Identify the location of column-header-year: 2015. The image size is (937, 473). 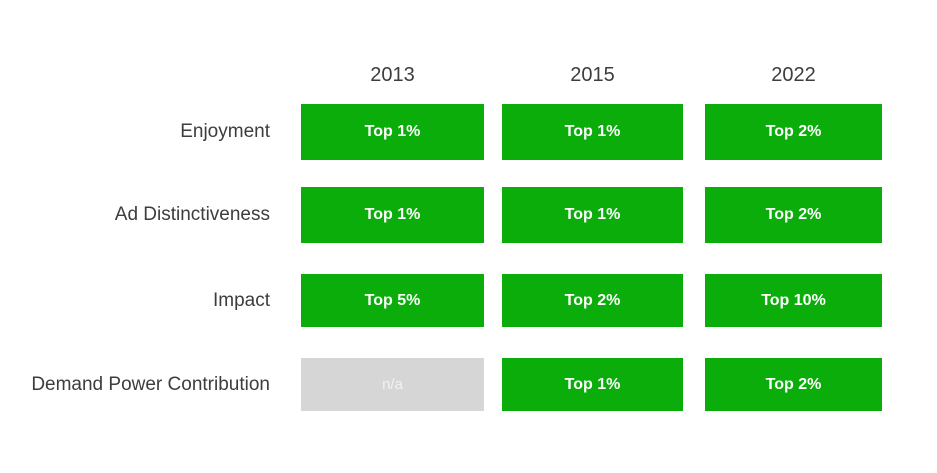
(592, 75).